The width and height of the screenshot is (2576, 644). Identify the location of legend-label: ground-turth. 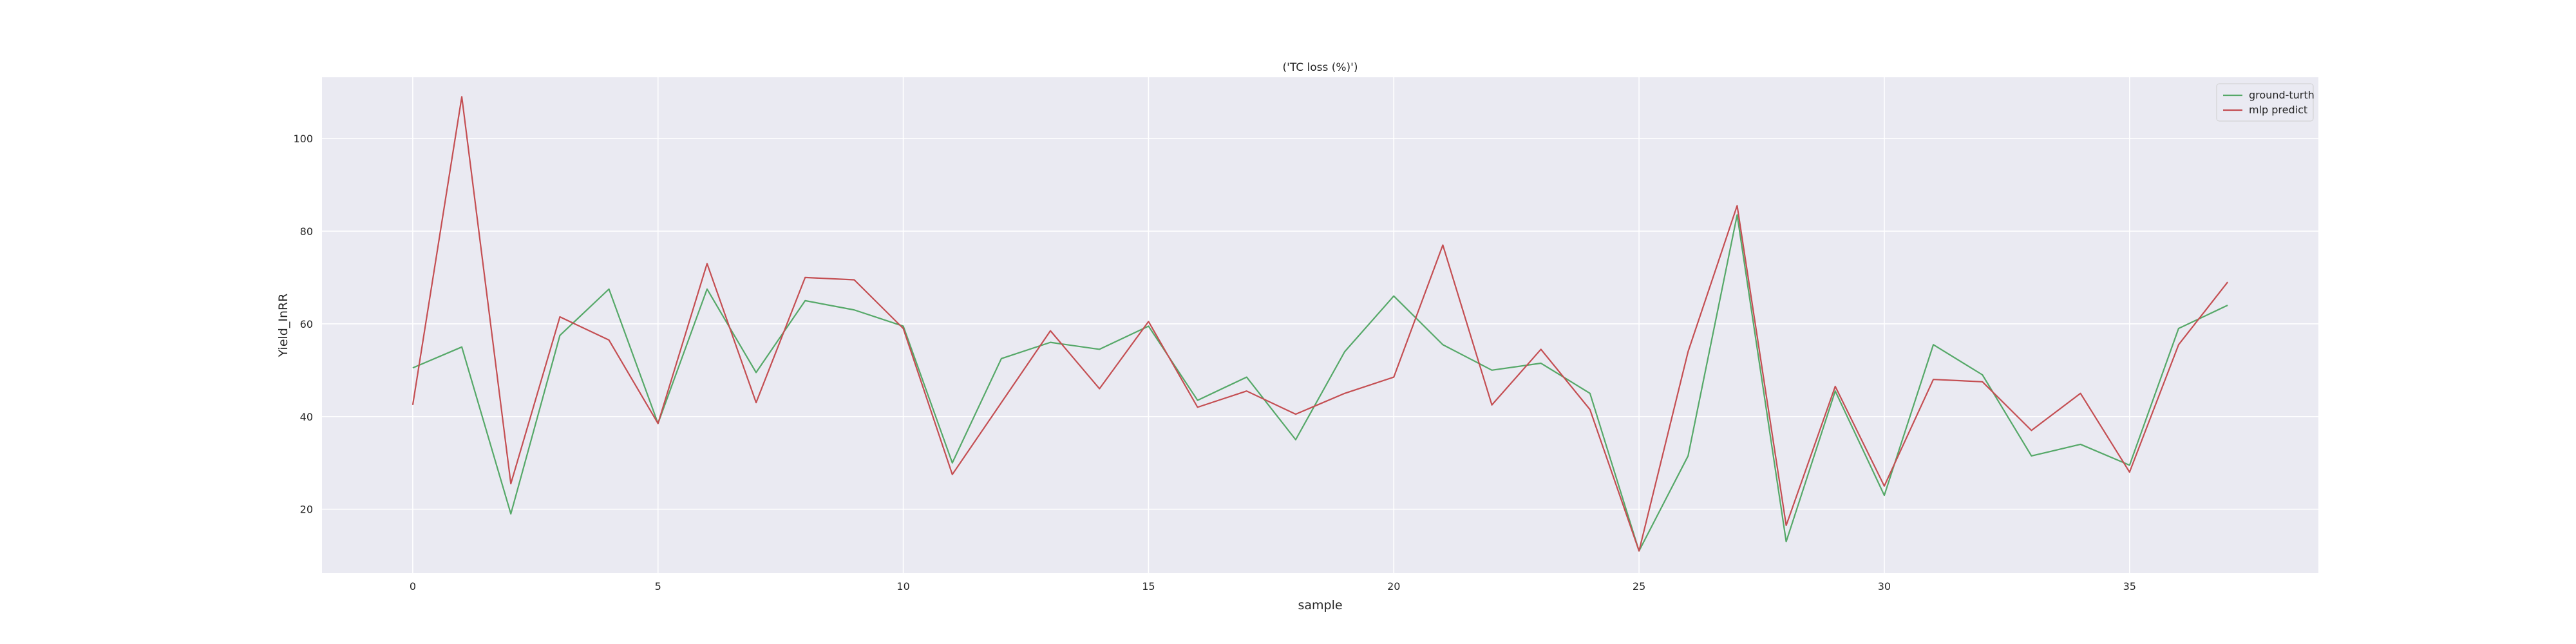
(2282, 95).